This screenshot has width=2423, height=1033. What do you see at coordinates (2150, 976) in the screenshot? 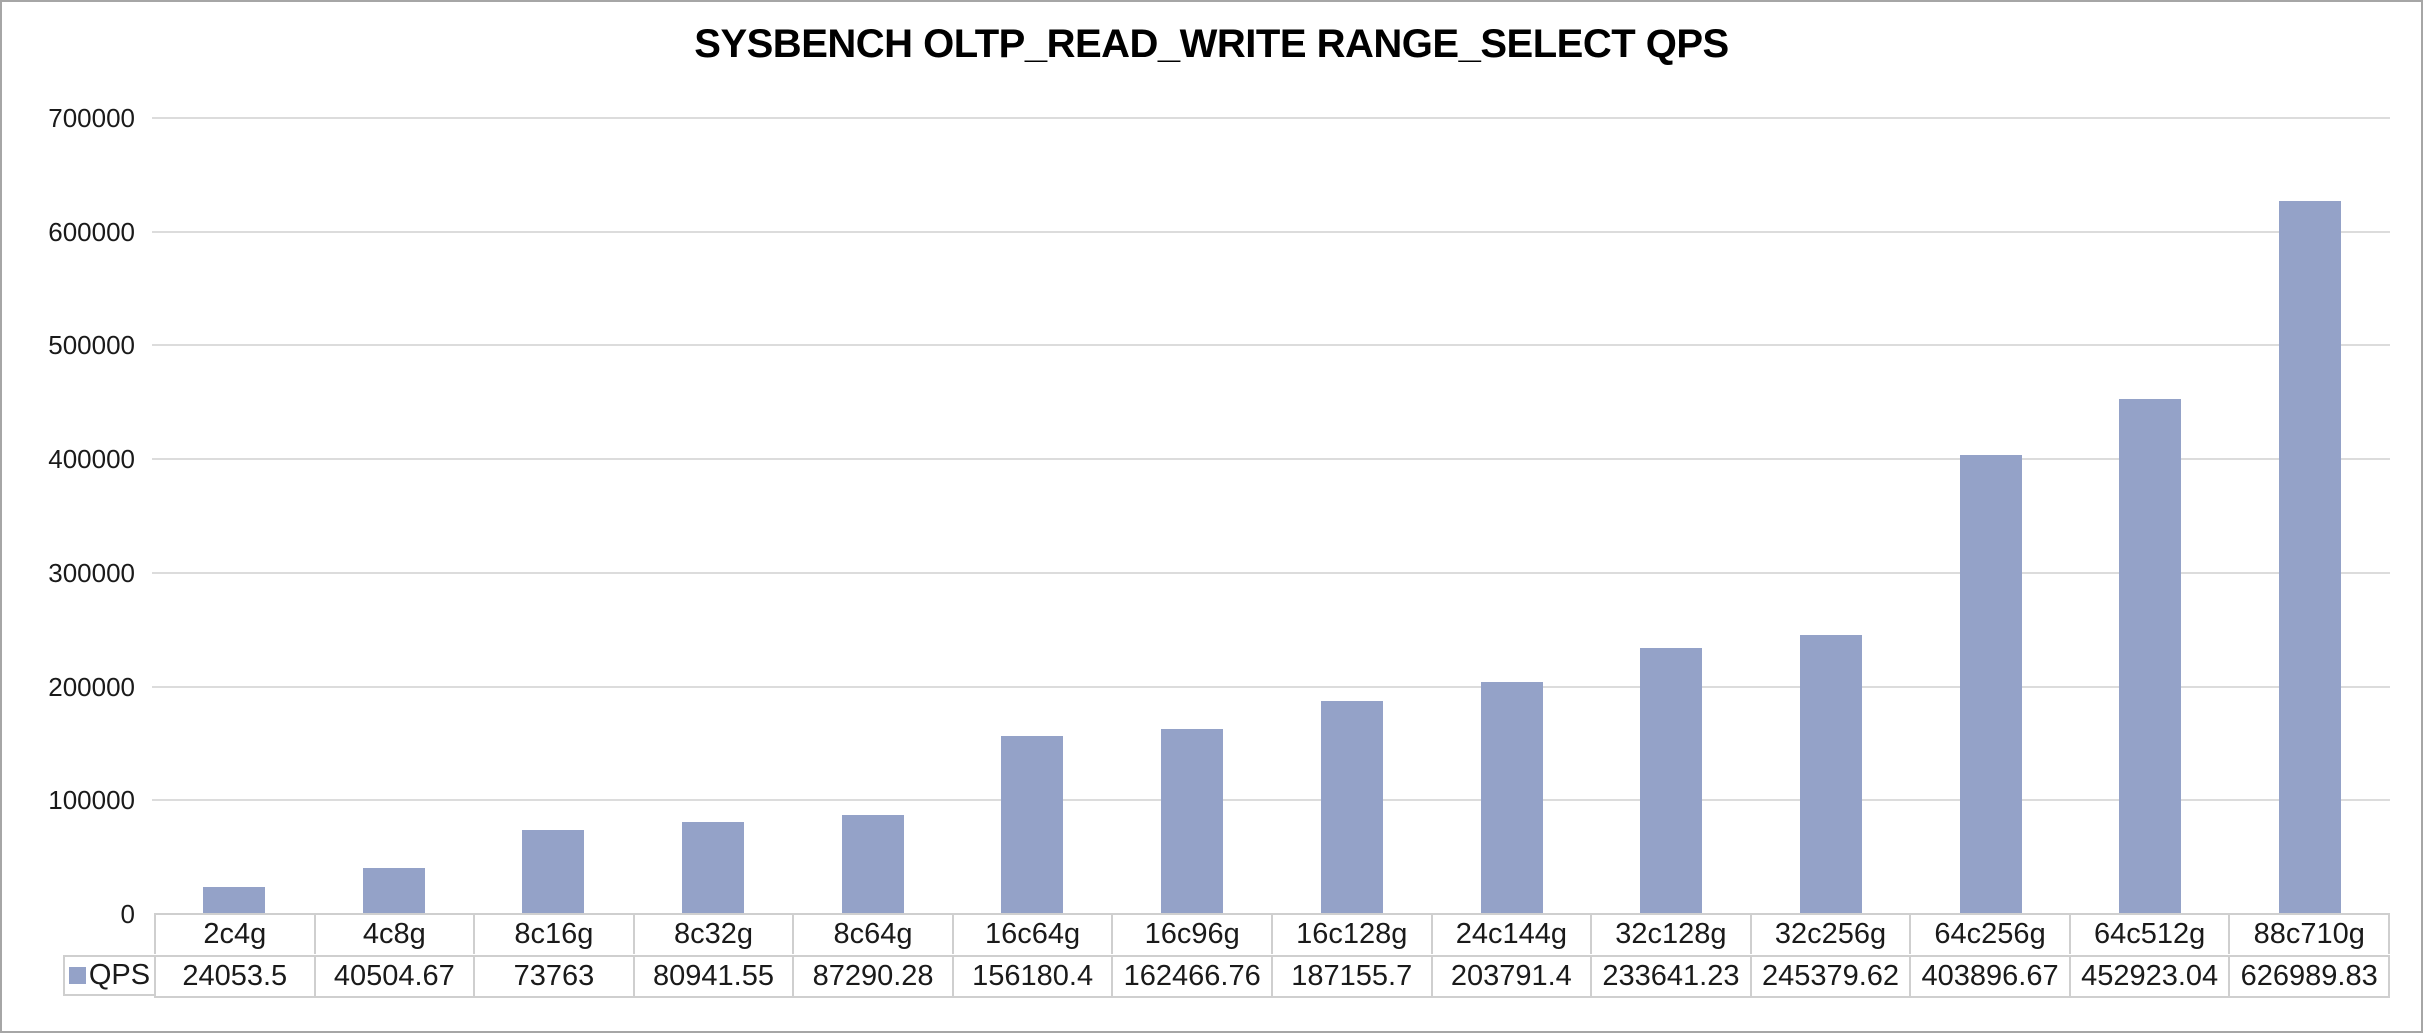
I see `table-value-cell: 452923.04` at bounding box center [2150, 976].